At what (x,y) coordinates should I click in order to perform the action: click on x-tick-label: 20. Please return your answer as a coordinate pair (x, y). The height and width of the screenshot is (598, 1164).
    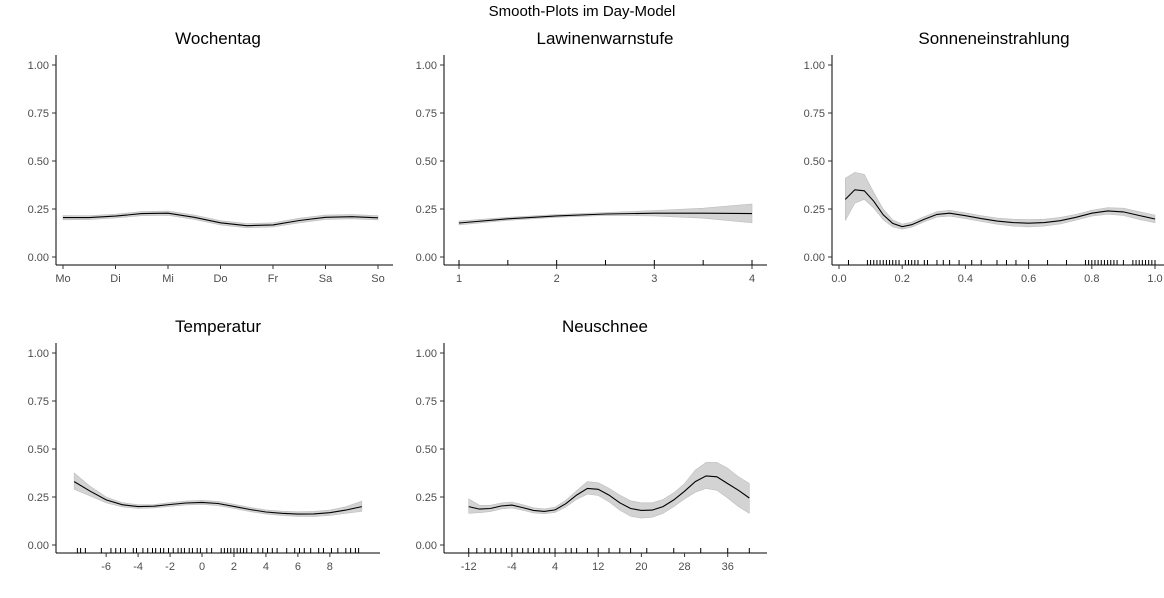
    Looking at the image, I should click on (641, 567).